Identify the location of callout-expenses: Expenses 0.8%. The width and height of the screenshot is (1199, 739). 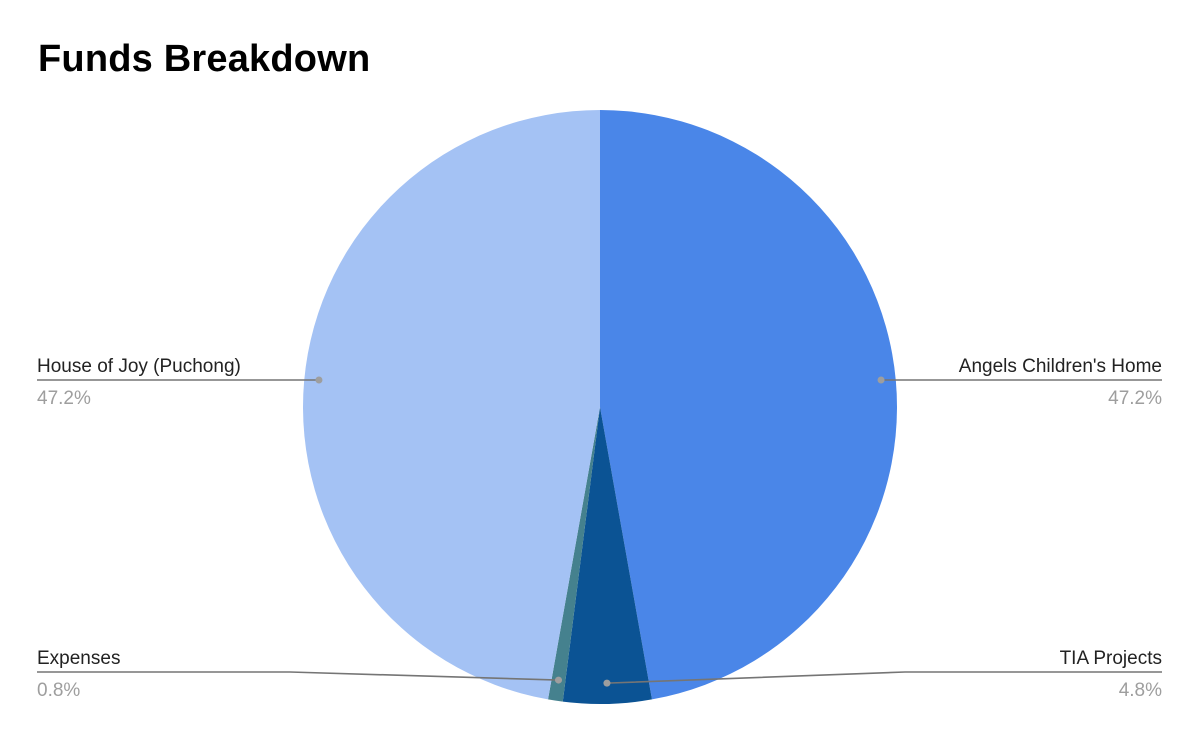
(300, 674).